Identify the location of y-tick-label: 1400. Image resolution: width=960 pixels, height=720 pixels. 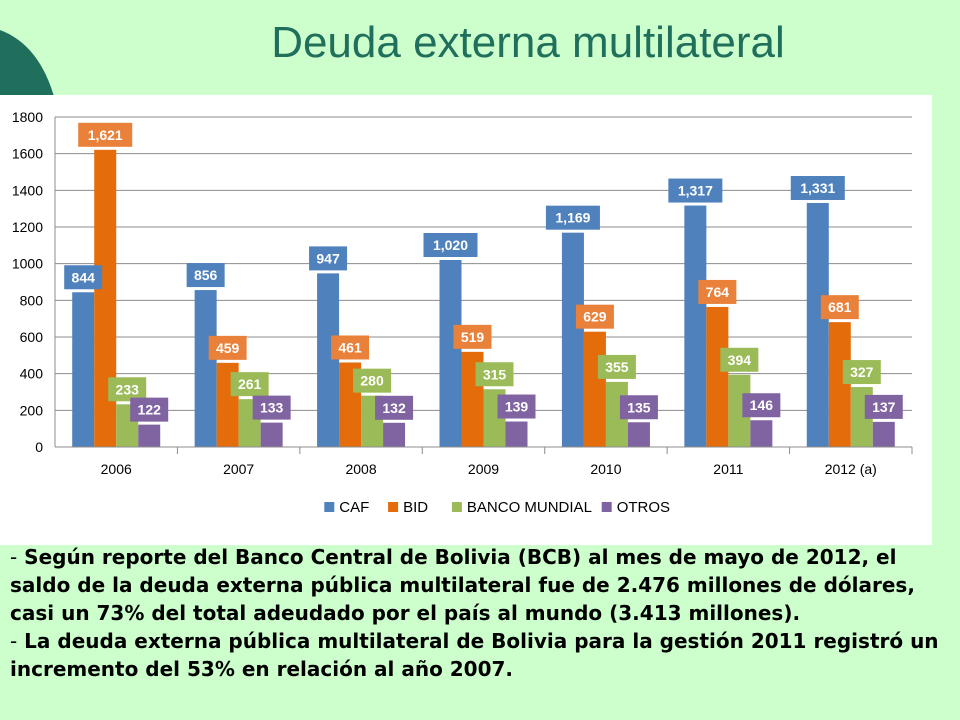
(27, 190).